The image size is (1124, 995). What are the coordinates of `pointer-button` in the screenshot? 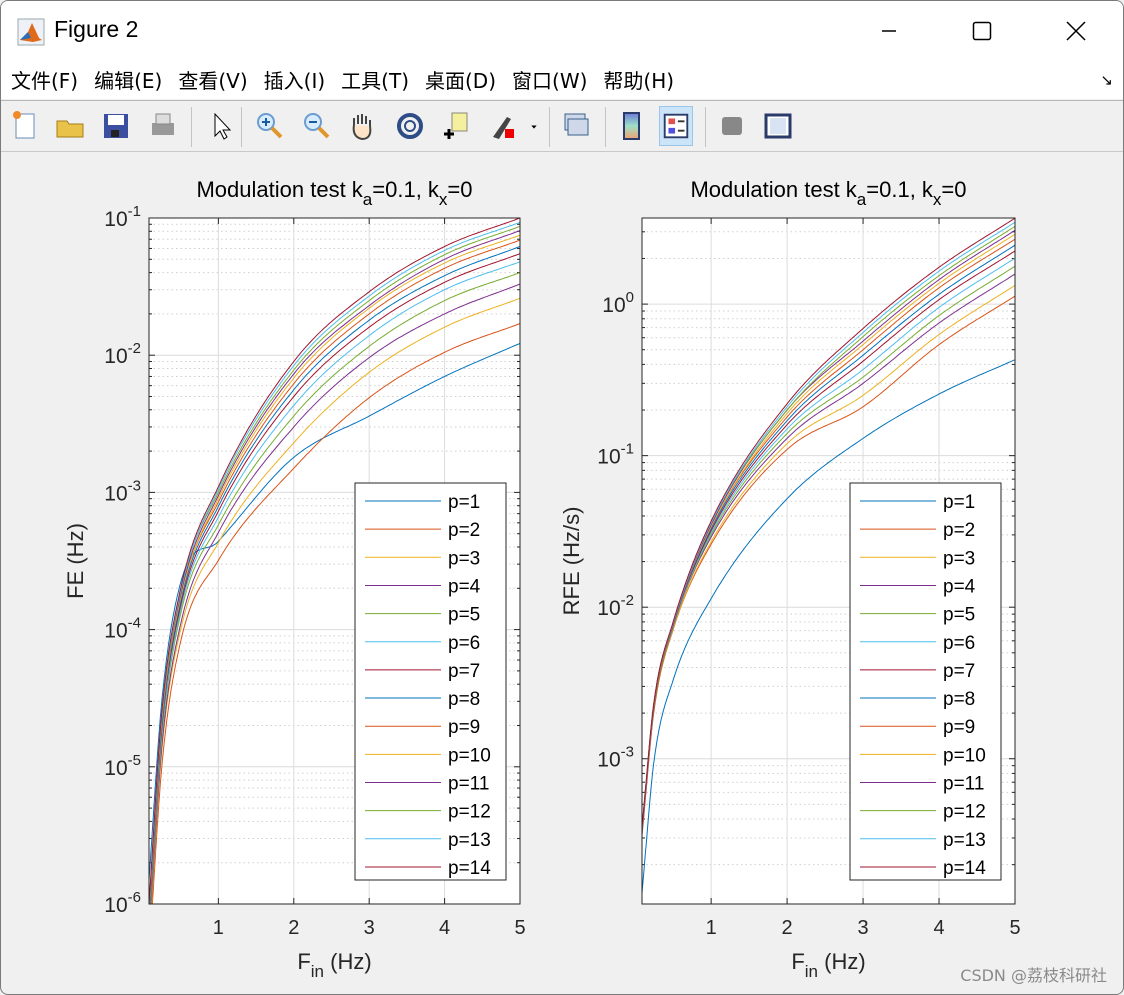 It's located at (221, 126).